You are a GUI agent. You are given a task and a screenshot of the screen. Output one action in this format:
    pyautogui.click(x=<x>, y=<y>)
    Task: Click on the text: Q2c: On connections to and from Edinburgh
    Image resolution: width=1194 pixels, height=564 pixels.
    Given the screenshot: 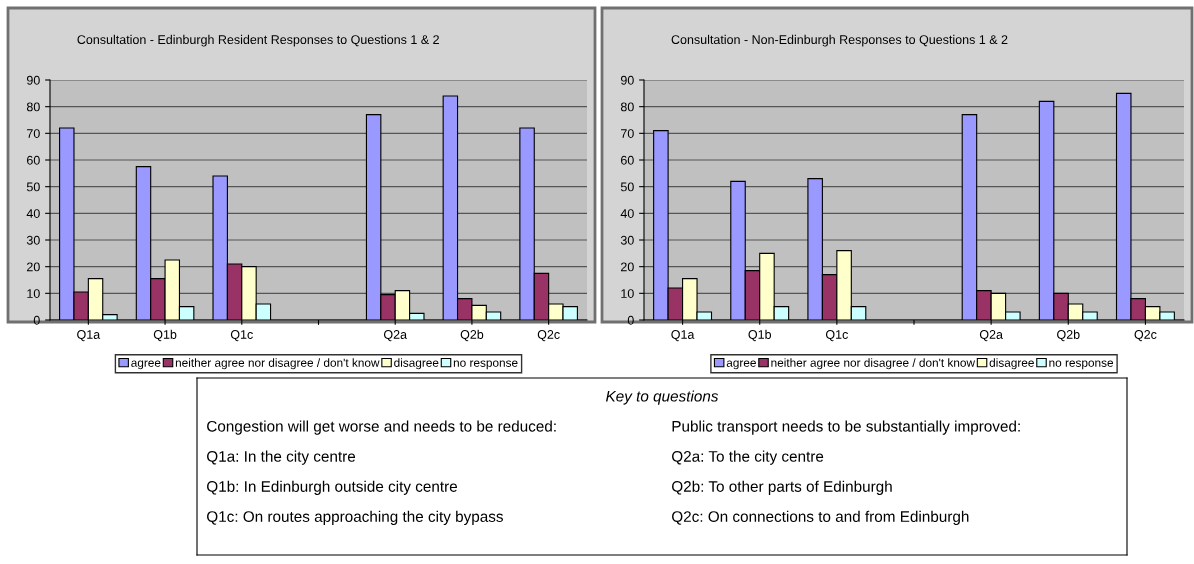 What is the action you would take?
    pyautogui.click(x=820, y=517)
    